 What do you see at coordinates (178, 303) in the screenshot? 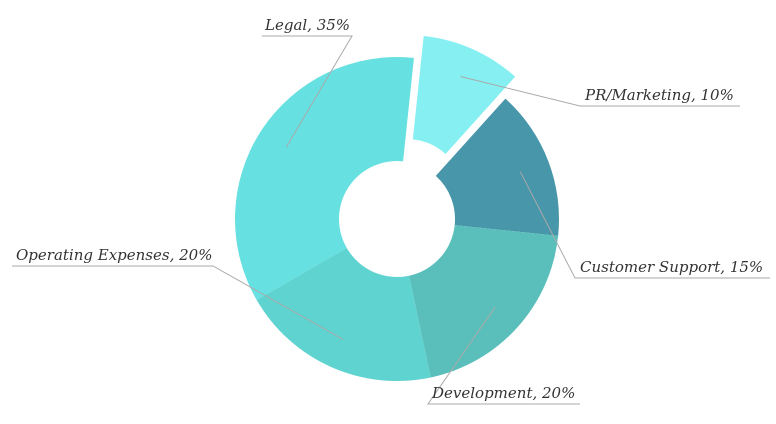
I see `leader-line-operating-expenses` at bounding box center [178, 303].